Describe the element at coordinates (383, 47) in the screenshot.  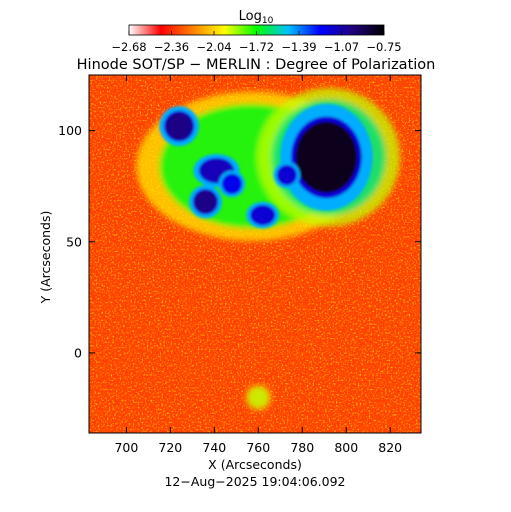
I see `colorbar-tick-label: −0.75` at that location.